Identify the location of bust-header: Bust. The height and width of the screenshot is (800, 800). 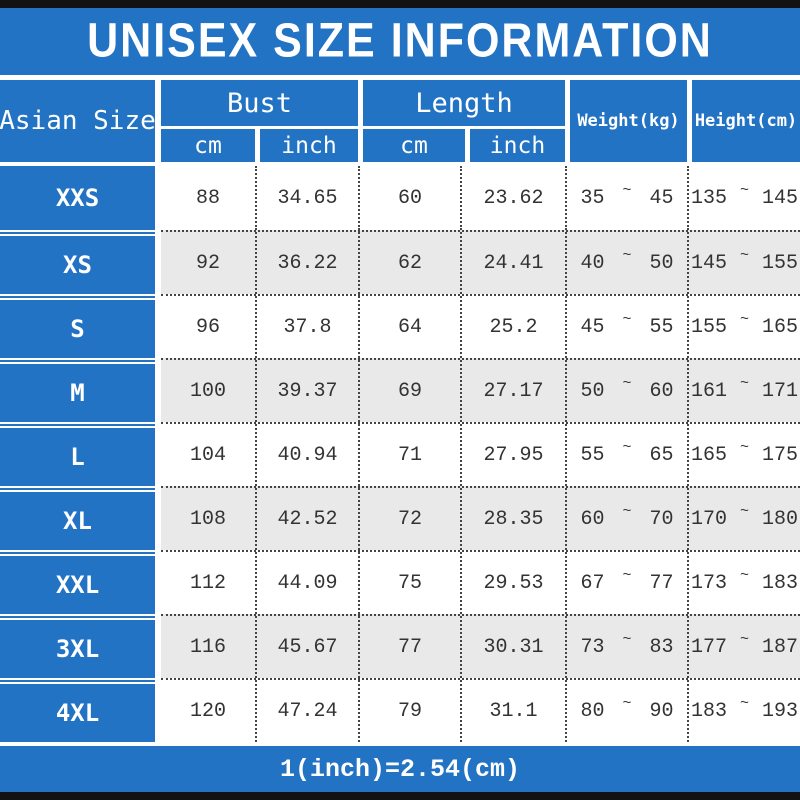
(259, 104).